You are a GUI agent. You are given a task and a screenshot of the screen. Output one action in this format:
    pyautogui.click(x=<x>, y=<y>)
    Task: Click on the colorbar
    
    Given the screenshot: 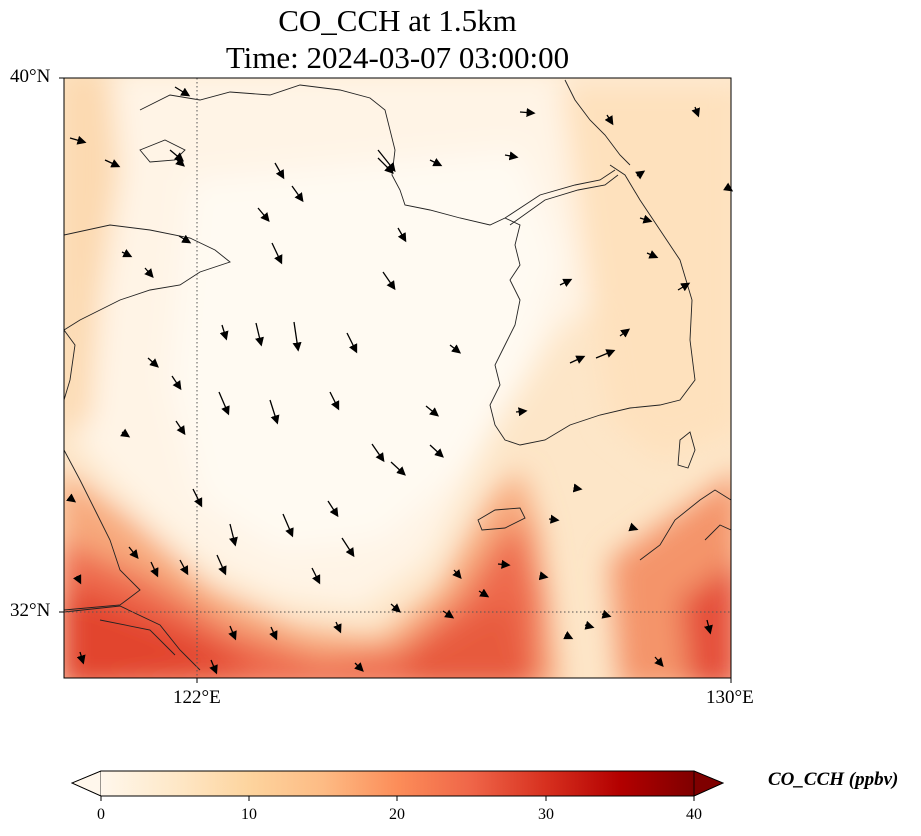 What is the action you would take?
    pyautogui.click(x=397, y=785)
    